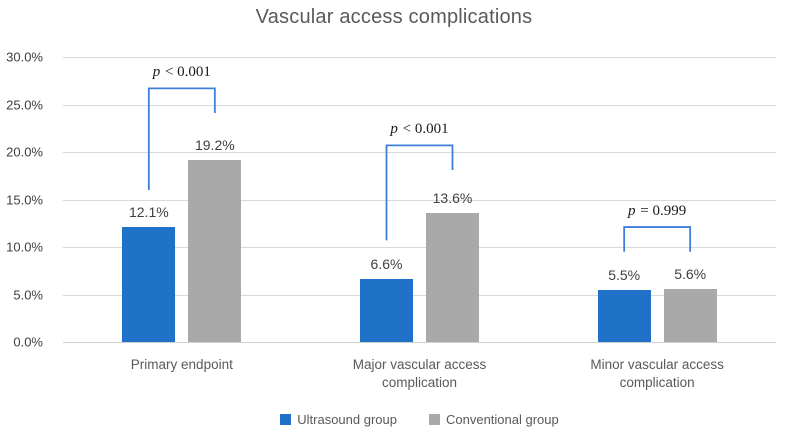 Image resolution: width=788 pixels, height=447 pixels. Describe the element at coordinates (347, 419) in the screenshot. I see `legend-label: Ultrasound group` at that location.